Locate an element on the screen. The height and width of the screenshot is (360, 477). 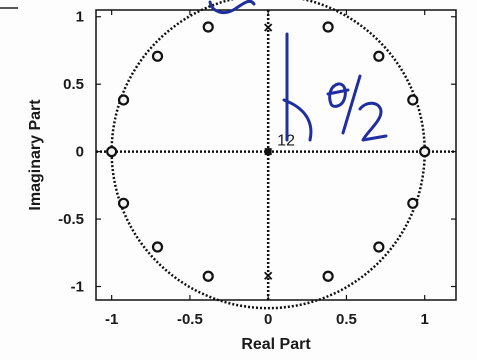
y-tick-label: 0.5 is located at coordinates (73, 84).